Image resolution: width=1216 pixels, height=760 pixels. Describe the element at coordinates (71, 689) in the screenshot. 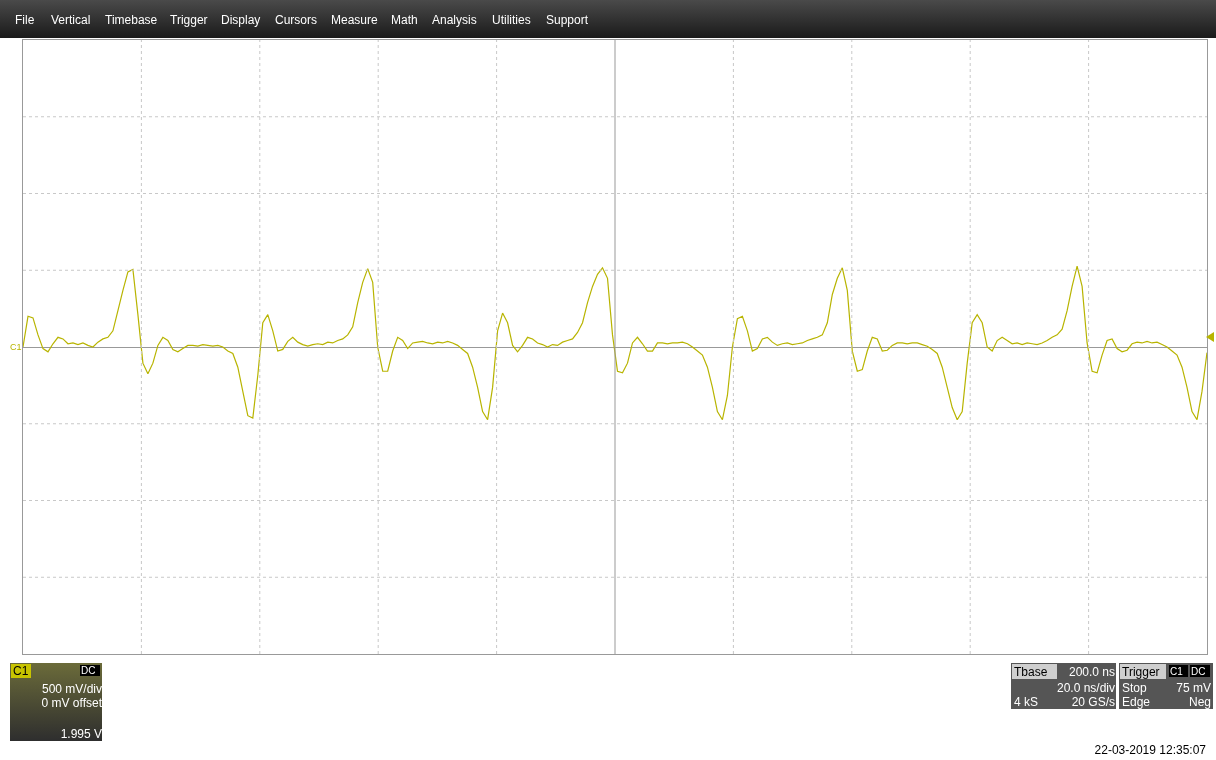

I see `text: 500 mV/div` at that location.